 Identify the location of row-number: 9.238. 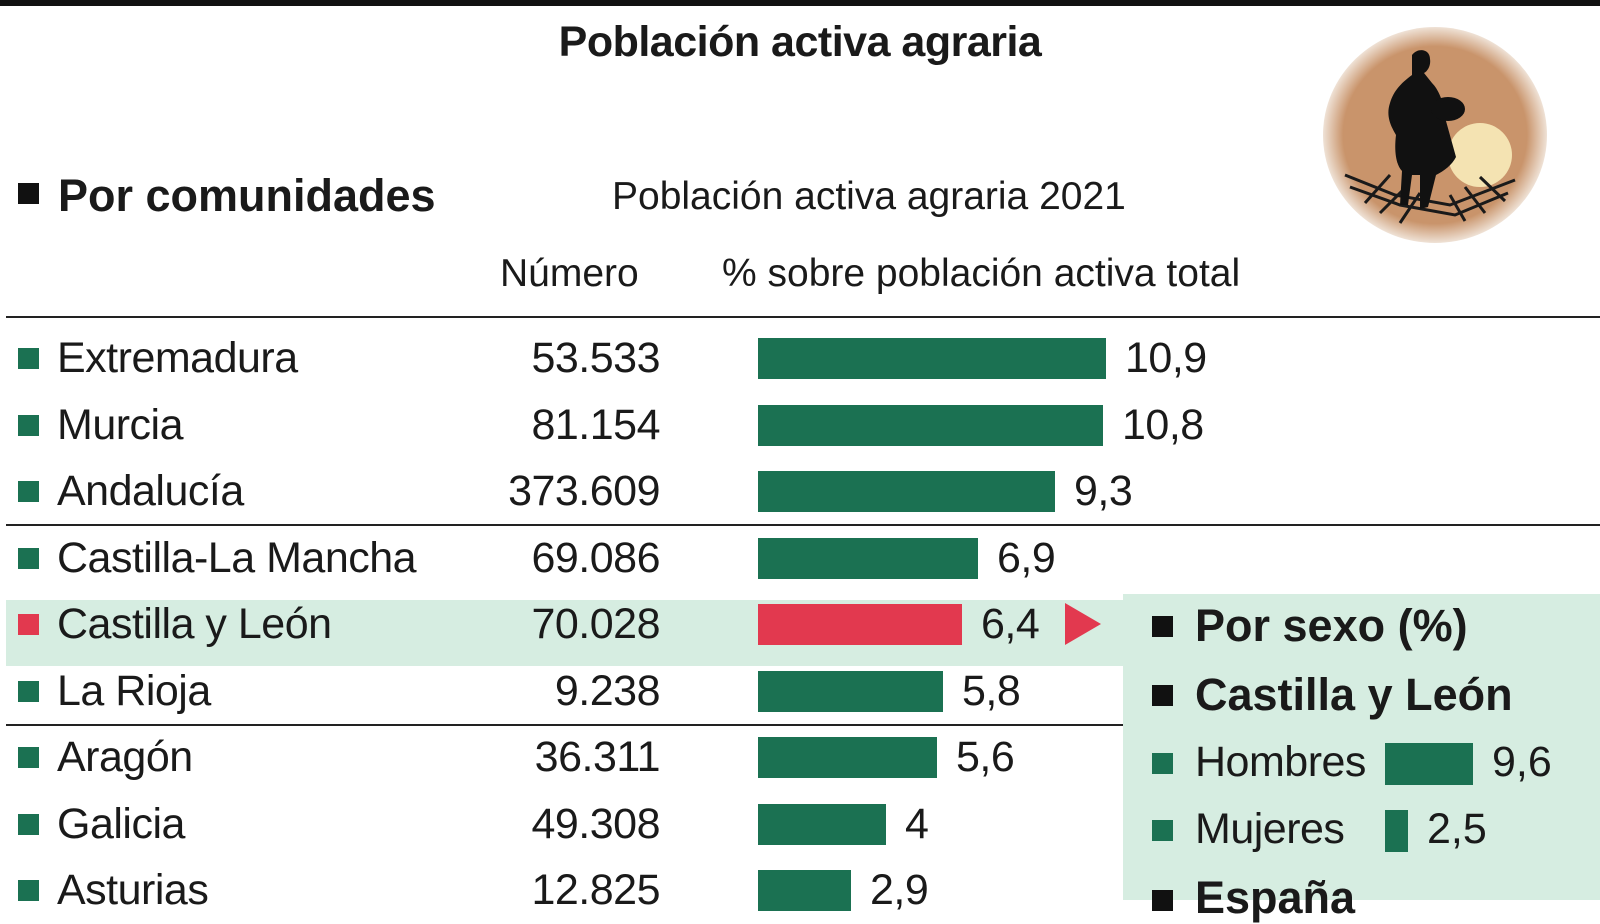
(607, 691).